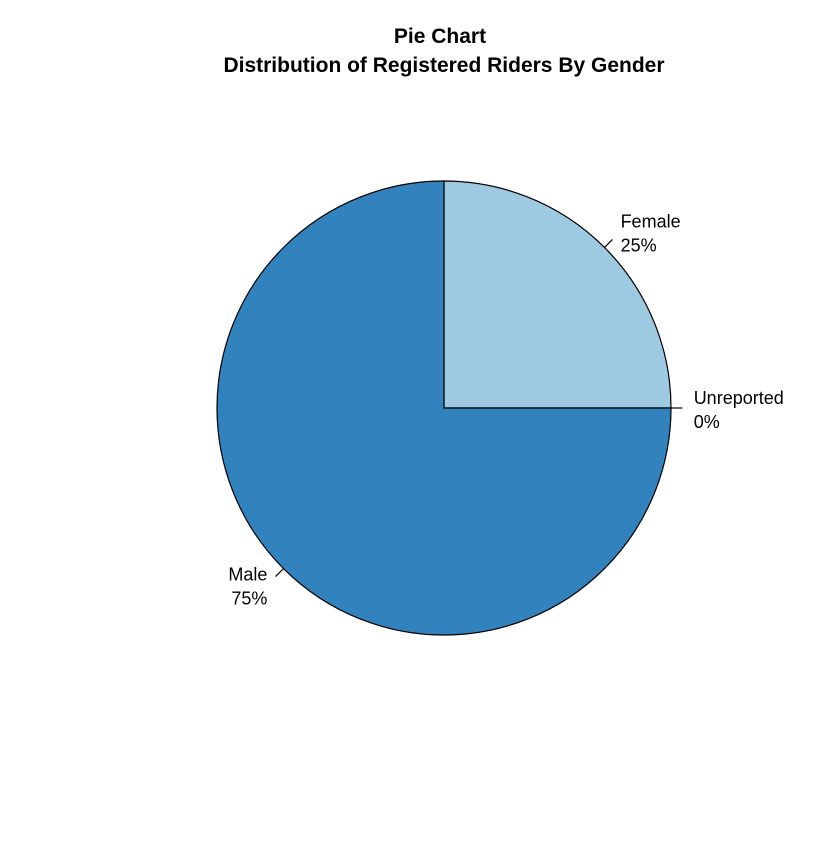  I want to click on chart-title: Pie Chart, so click(440, 36).